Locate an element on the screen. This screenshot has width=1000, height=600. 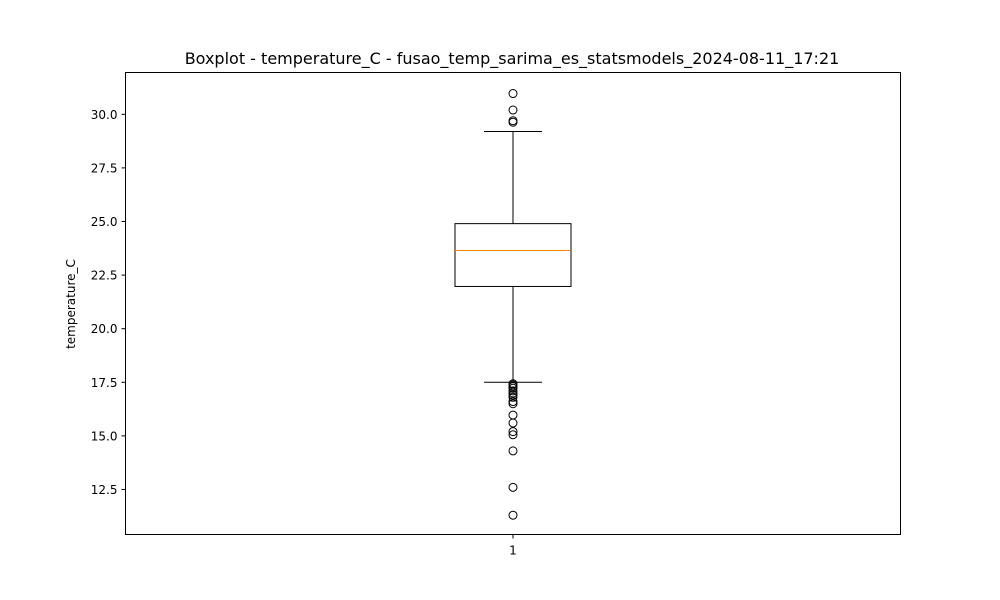
y-tick-label: 20.0 is located at coordinates (104, 329).